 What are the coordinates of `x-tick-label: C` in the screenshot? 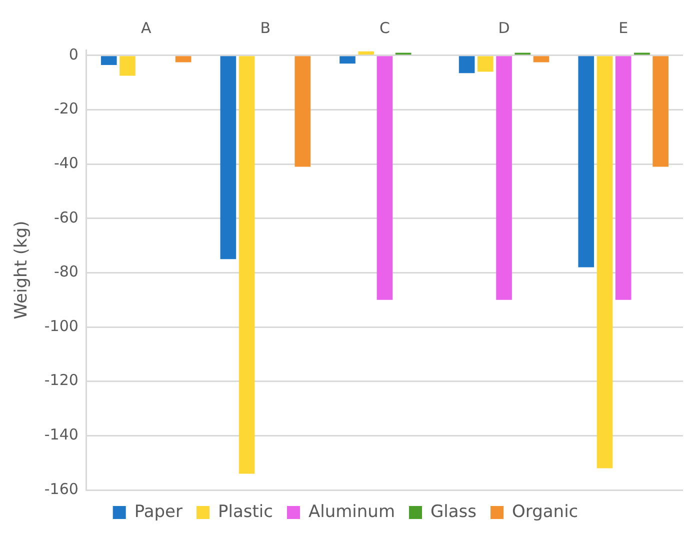 It's located at (384, 27).